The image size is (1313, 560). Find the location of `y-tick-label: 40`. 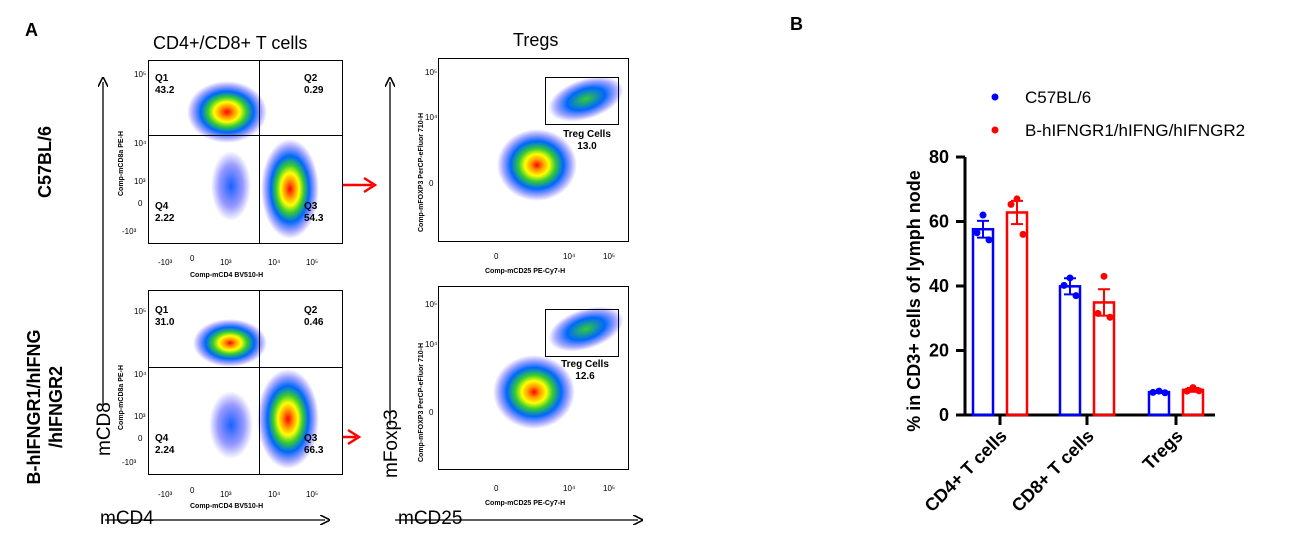

y-tick-label: 40 is located at coordinates (939, 286).